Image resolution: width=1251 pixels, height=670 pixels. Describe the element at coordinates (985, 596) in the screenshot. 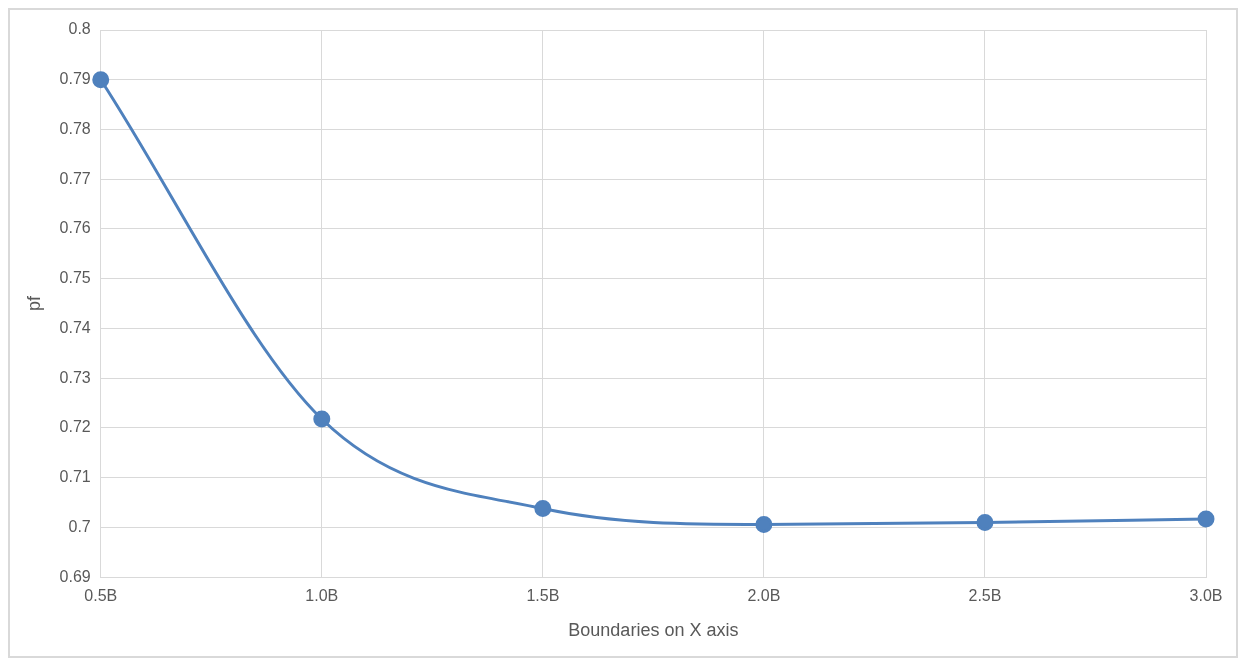

I see `x-tick-label: 2.5B` at that location.